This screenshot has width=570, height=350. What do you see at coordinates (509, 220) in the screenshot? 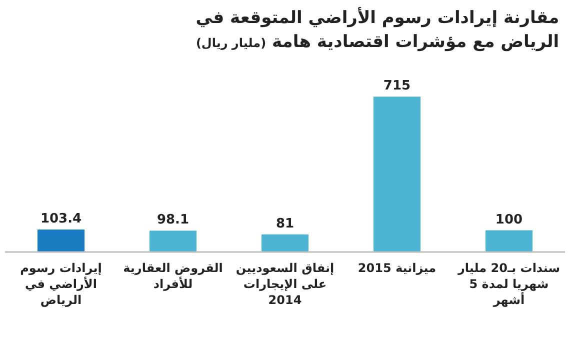
I see `data-label: 100` at bounding box center [509, 220].